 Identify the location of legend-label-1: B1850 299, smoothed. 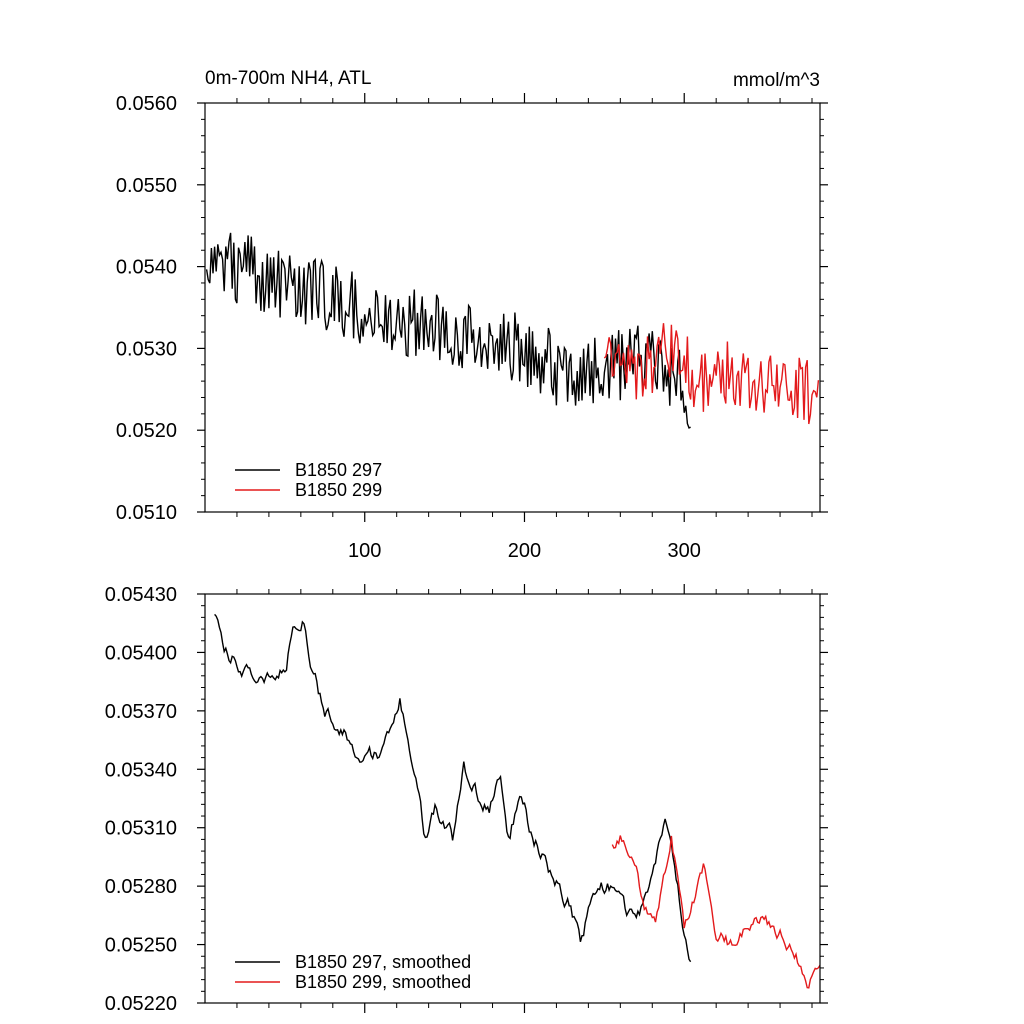
(383, 982).